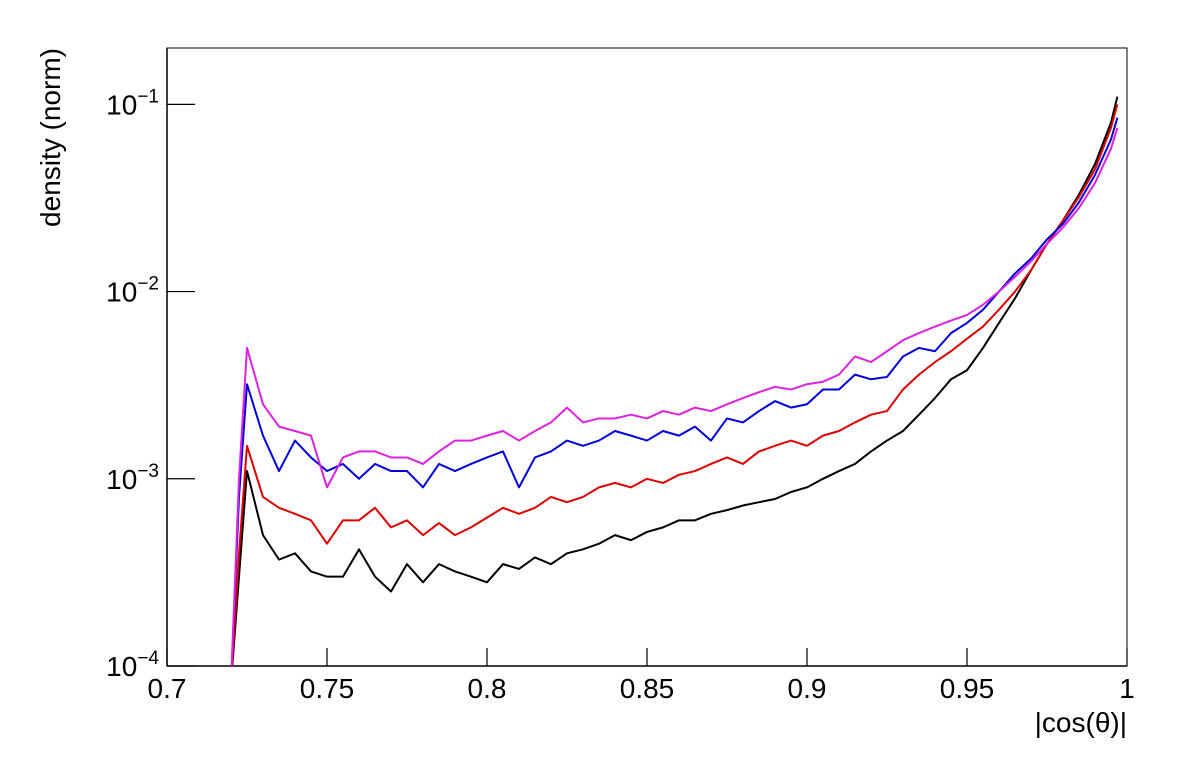  Describe the element at coordinates (327, 688) in the screenshot. I see `x-tick-label: 0.75` at that location.